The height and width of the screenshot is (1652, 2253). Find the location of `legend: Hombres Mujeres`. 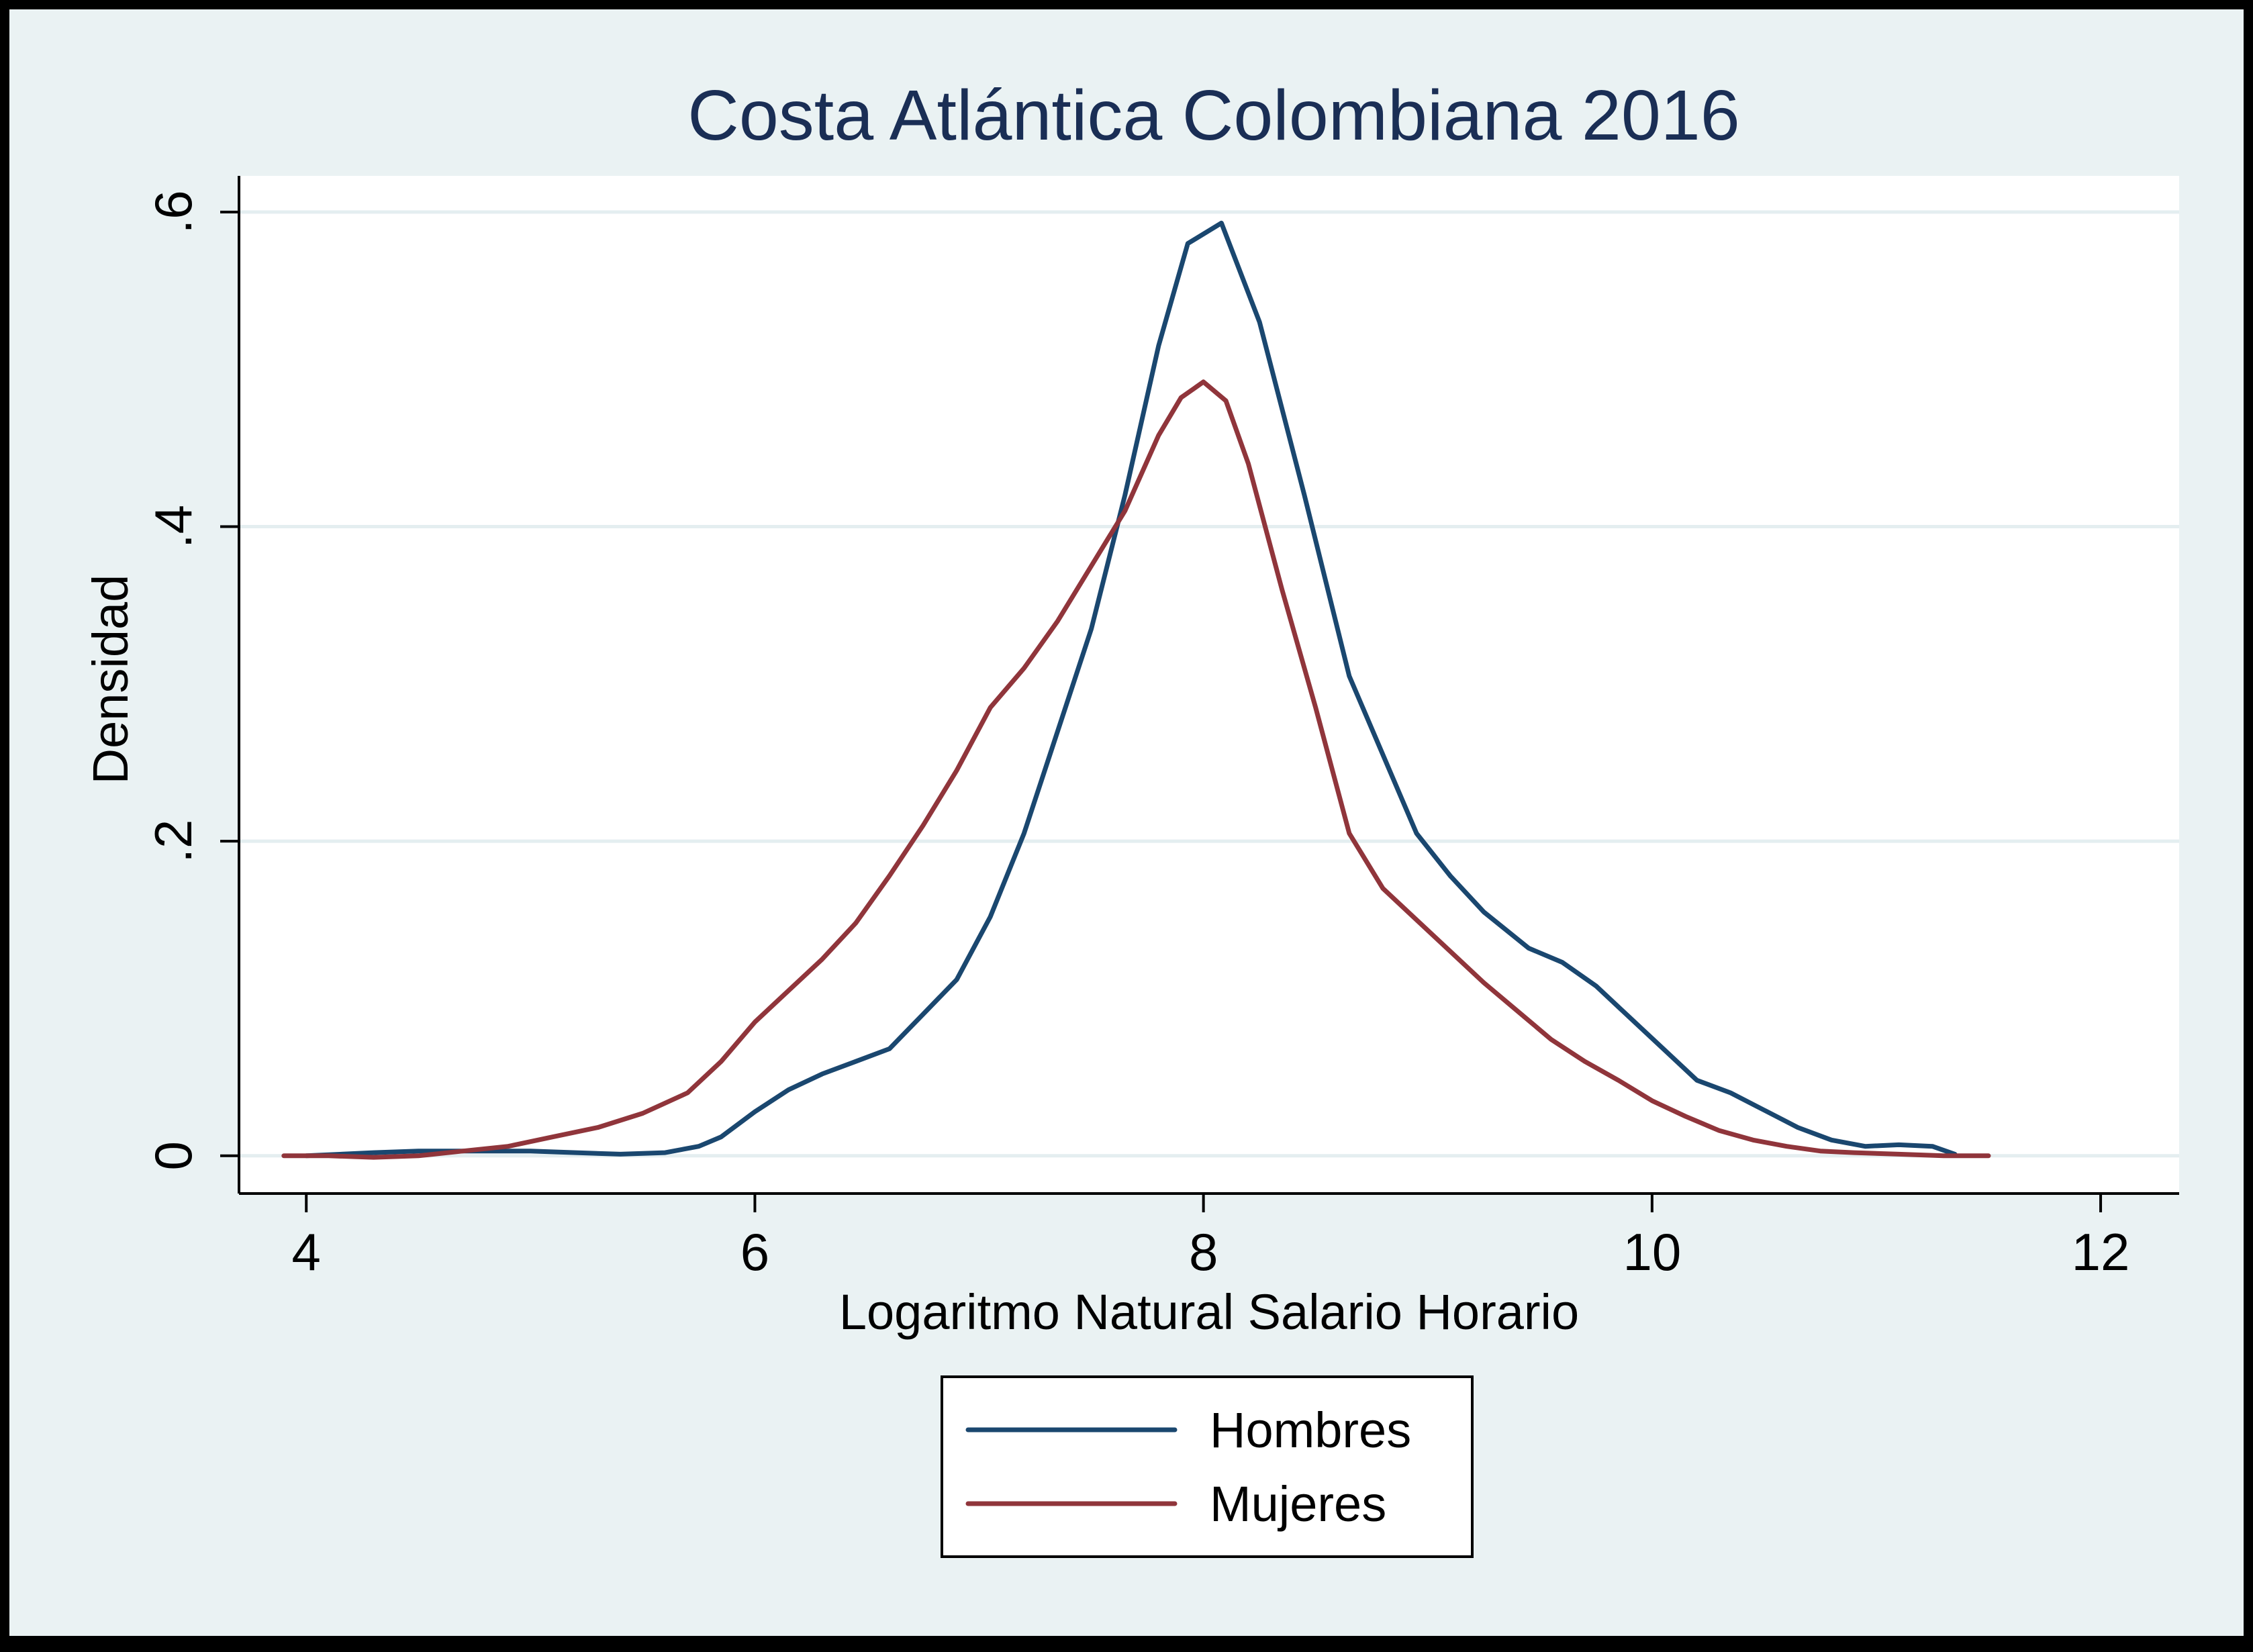

legend: Hombres Mujeres is located at coordinates (1207, 1466).